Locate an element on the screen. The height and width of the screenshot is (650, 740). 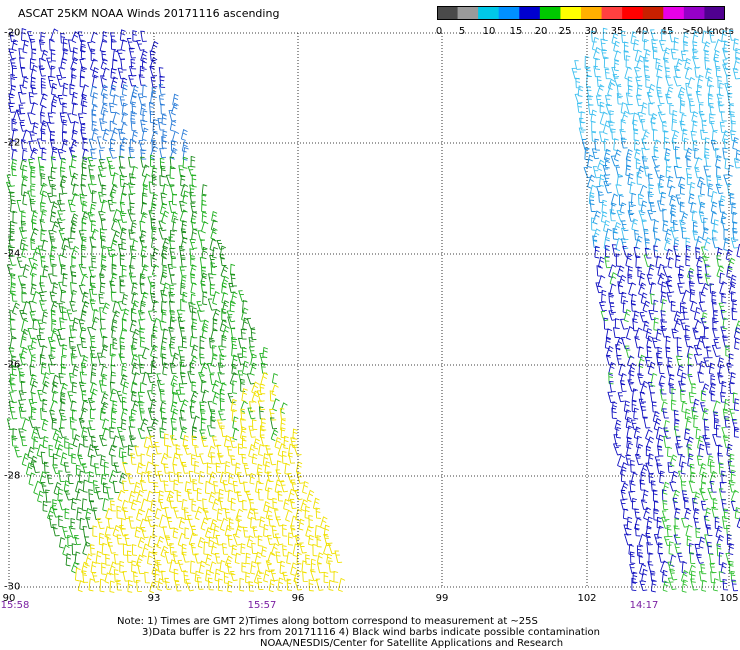
colorbar-frame is located at coordinates (581, 13).